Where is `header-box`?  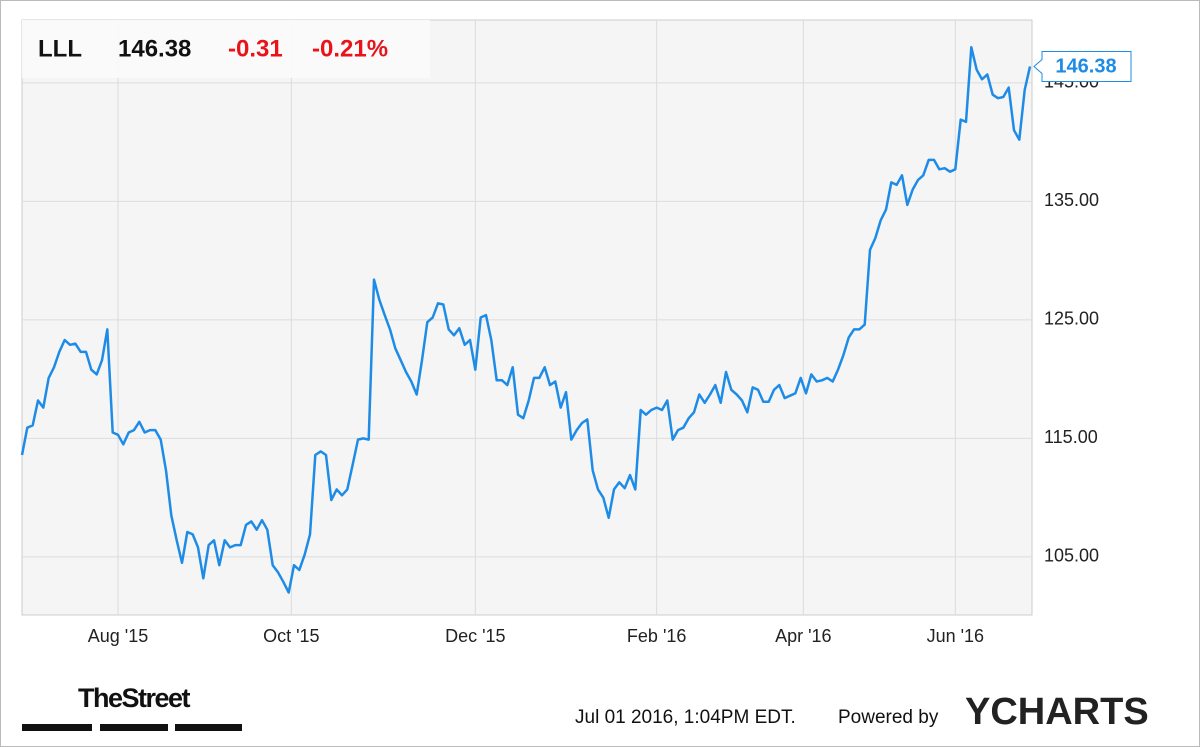 header-box is located at coordinates (226, 49).